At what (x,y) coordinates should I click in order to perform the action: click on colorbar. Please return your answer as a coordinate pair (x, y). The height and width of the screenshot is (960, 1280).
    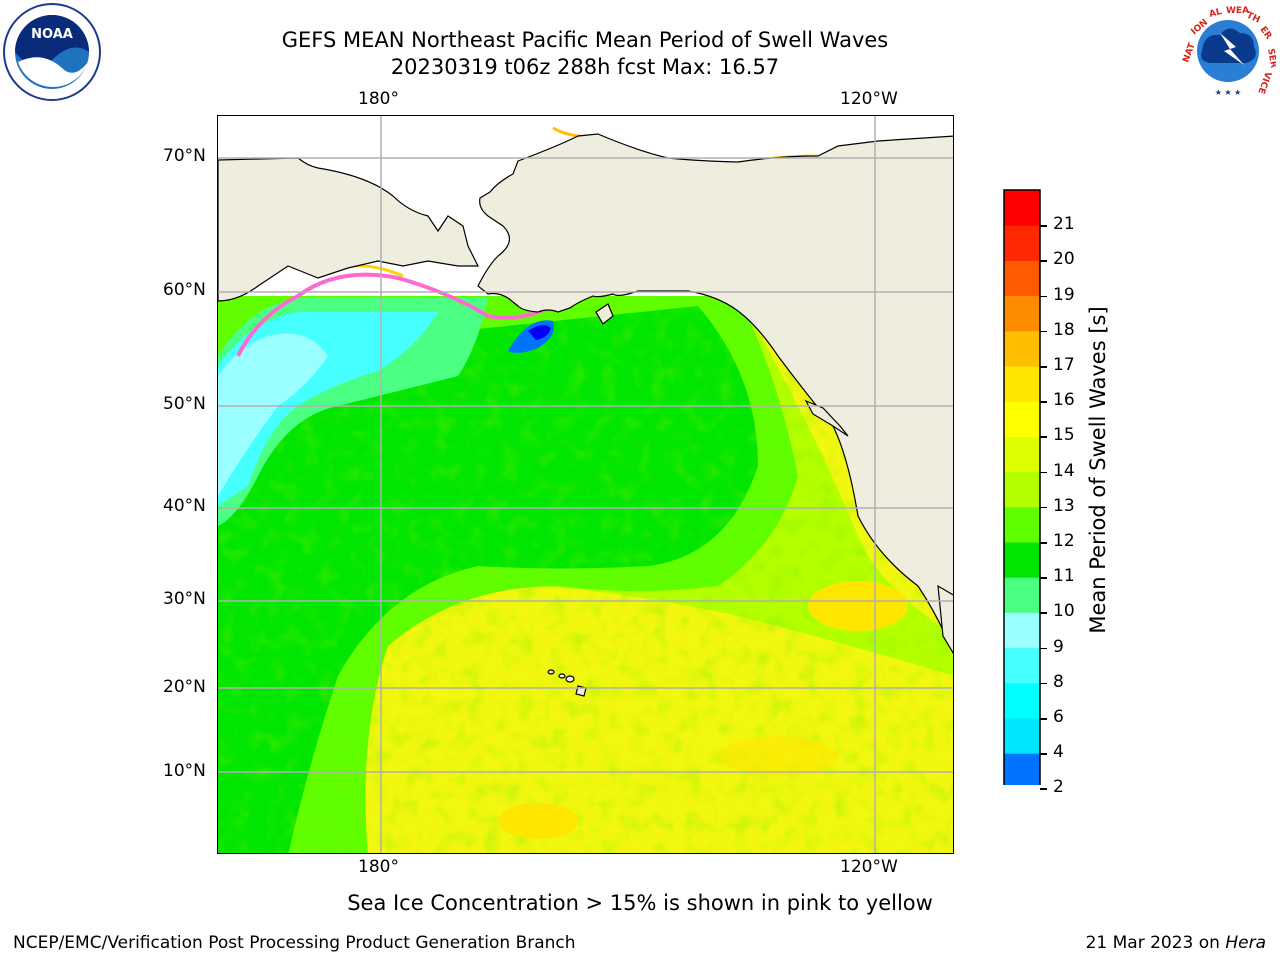
    Looking at the image, I should click on (1022, 487).